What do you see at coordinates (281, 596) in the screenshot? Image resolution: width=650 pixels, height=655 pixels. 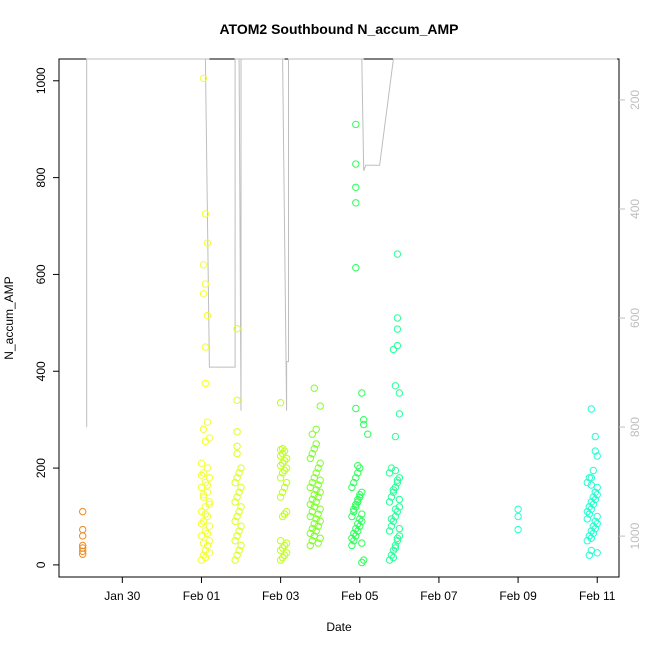 I see `x-tick-label: Feb 03` at bounding box center [281, 596].